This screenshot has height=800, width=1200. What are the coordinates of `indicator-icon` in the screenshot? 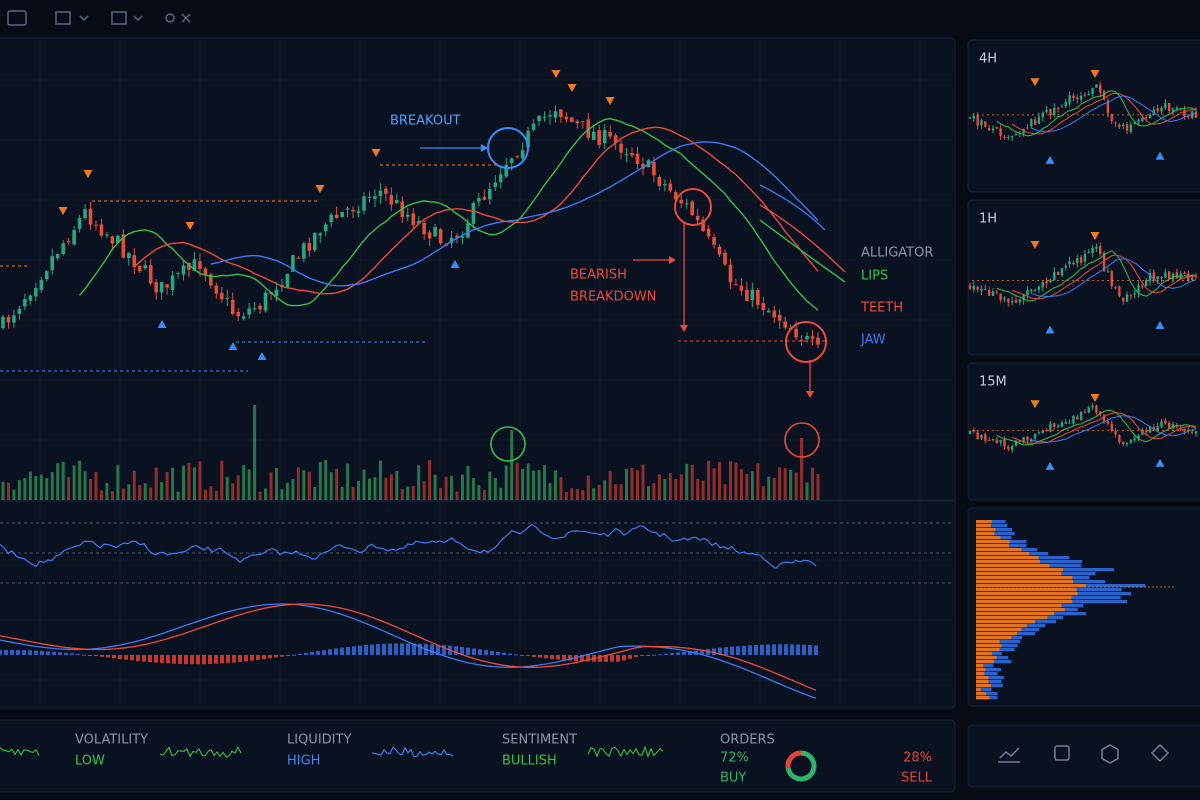 It's located at (119, 18).